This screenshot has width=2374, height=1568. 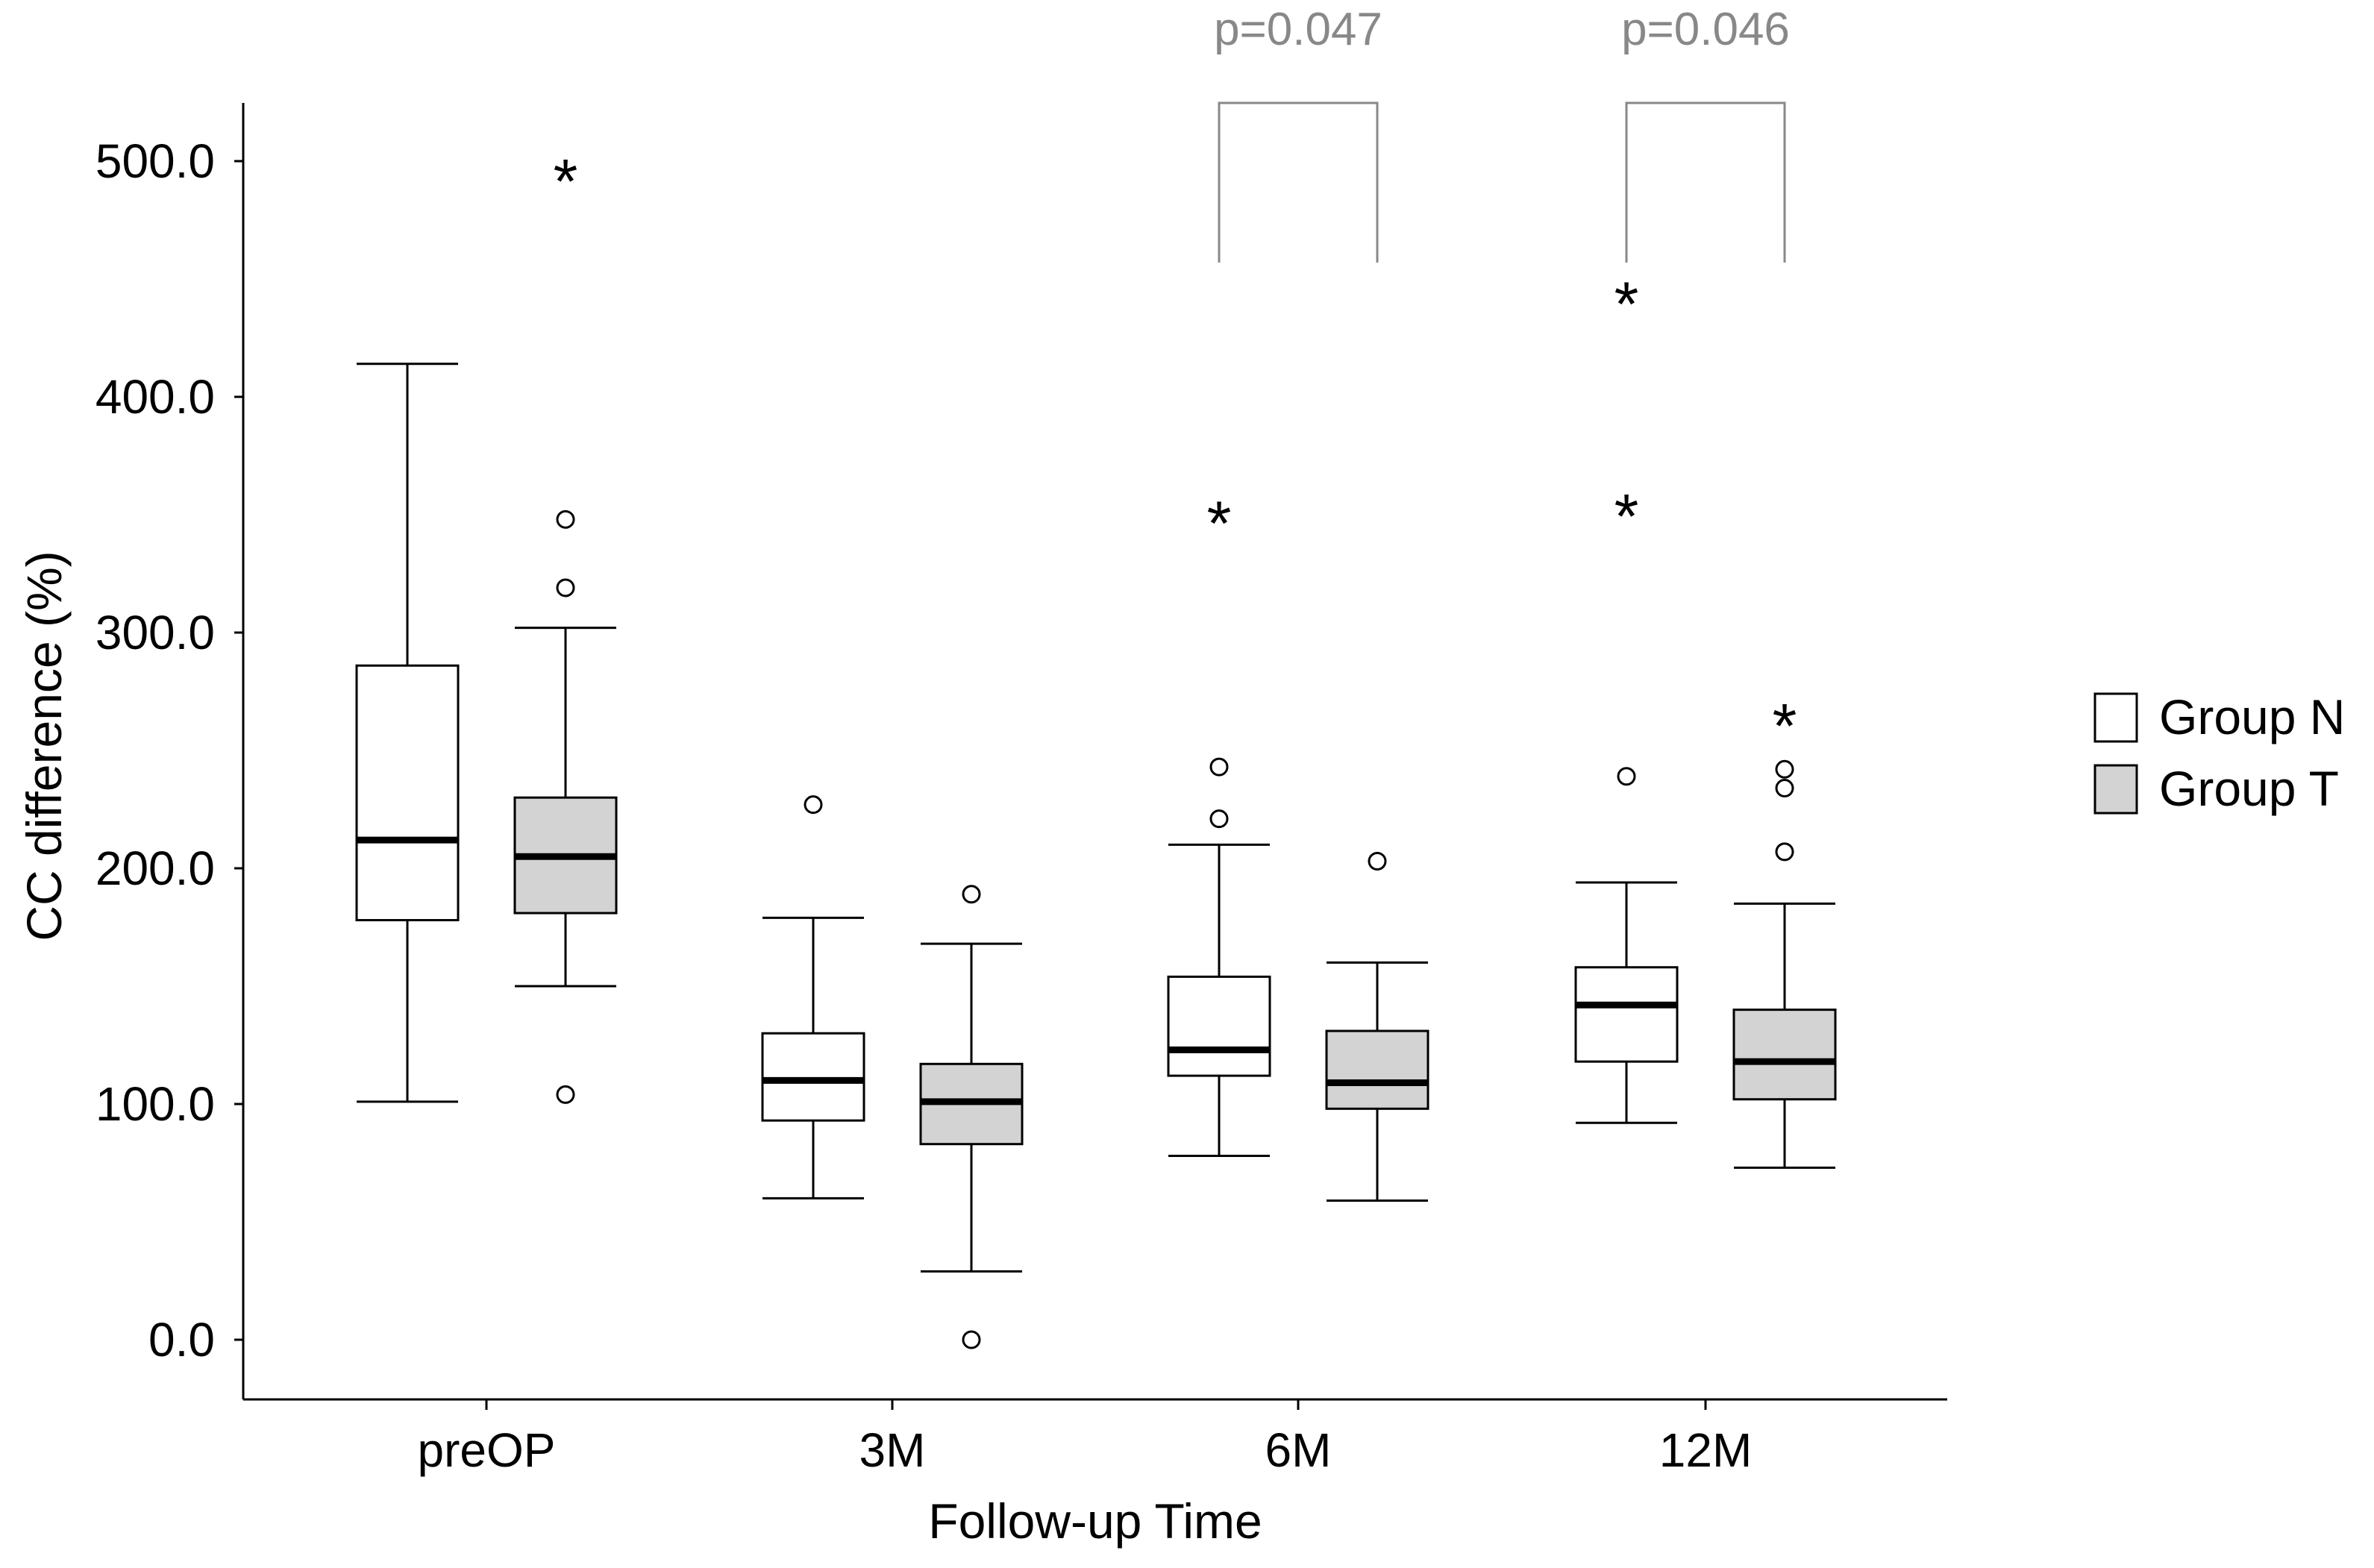 I want to click on y-tick-label: 300.0, so click(x=155, y=632).